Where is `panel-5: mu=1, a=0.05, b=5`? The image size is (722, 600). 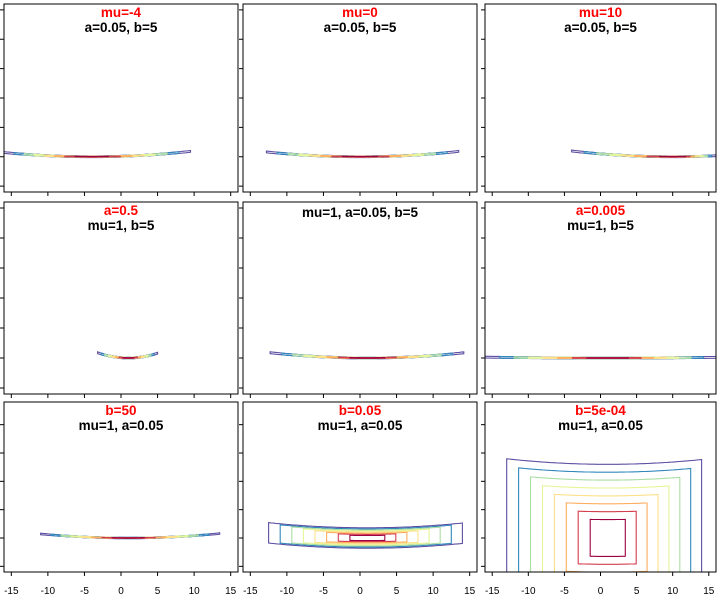 panel-5: mu=1, a=0.05, b=5 is located at coordinates (358, 299).